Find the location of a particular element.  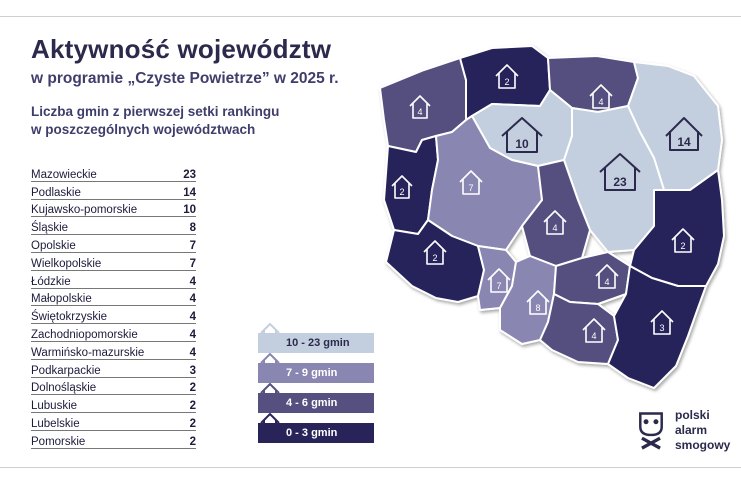

voivodeship-name: Świętokrzyskie is located at coordinates (69, 317).